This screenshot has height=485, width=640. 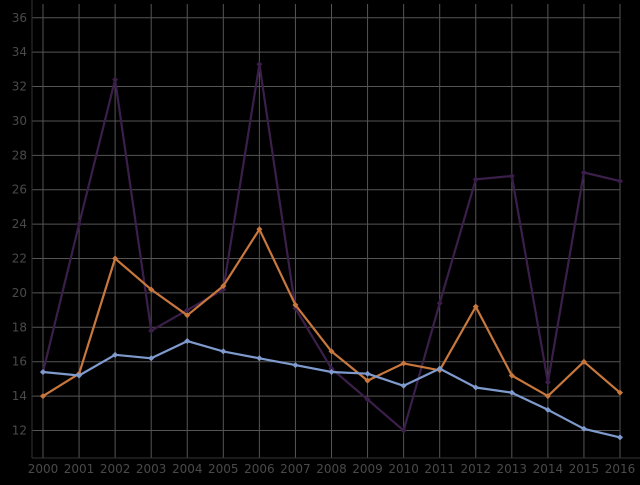 What do you see at coordinates (43, 469) in the screenshot?
I see `x-tick-label: 2000` at bounding box center [43, 469].